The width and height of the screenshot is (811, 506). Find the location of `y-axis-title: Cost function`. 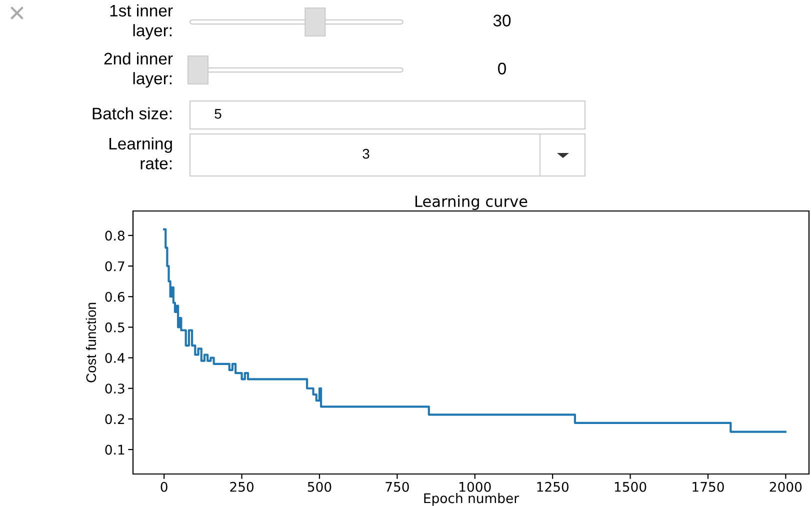

y-axis-title: Cost function is located at coordinates (91, 342).